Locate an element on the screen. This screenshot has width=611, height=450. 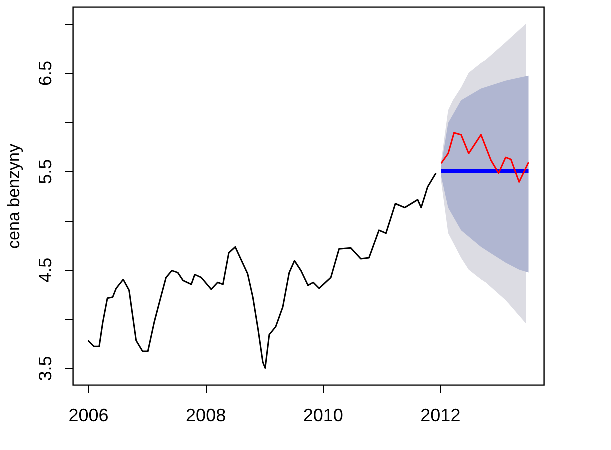
x-tick-label: 2010 is located at coordinates (323, 416).